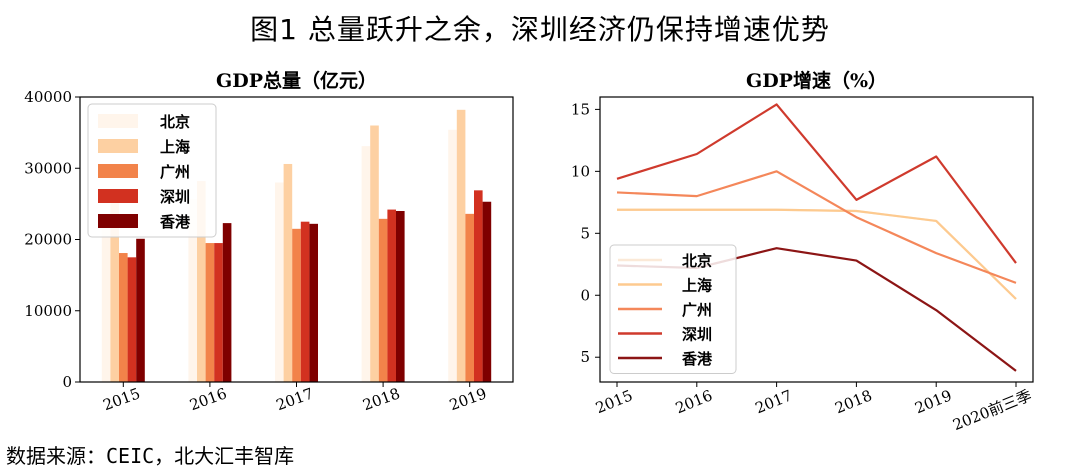  Describe the element at coordinates (150, 456) in the screenshot. I see `source-note: 数据来源：CEIC，北大汇丰智库` at that location.